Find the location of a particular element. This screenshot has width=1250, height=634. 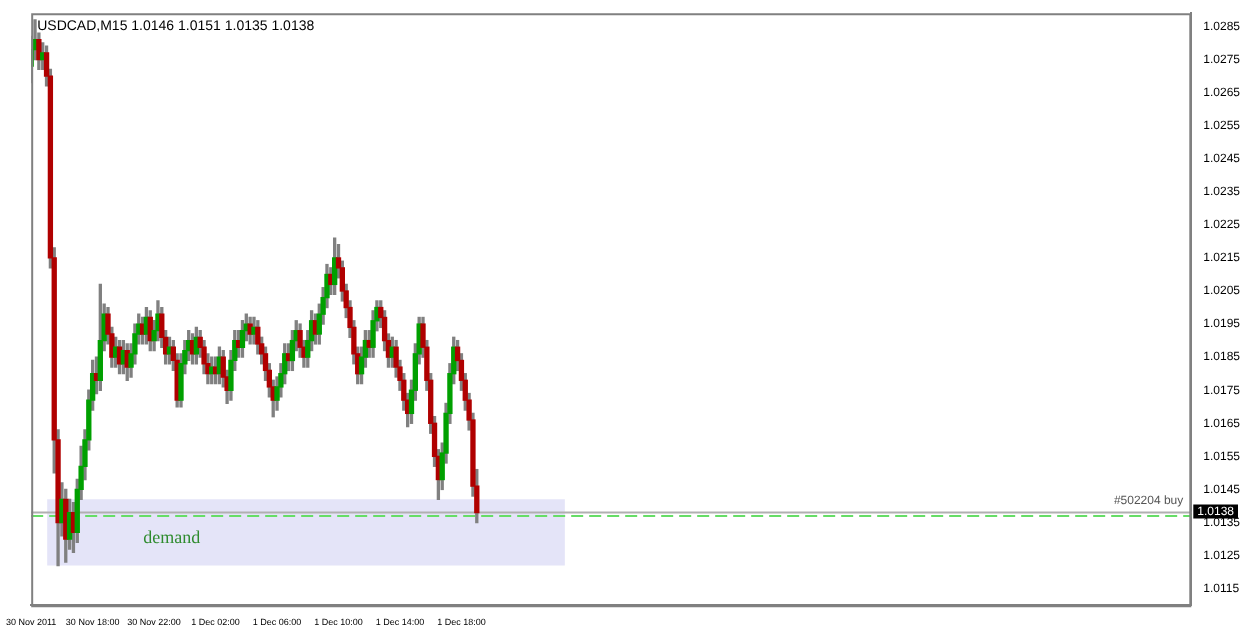

band-label: demand is located at coordinates (172, 537).